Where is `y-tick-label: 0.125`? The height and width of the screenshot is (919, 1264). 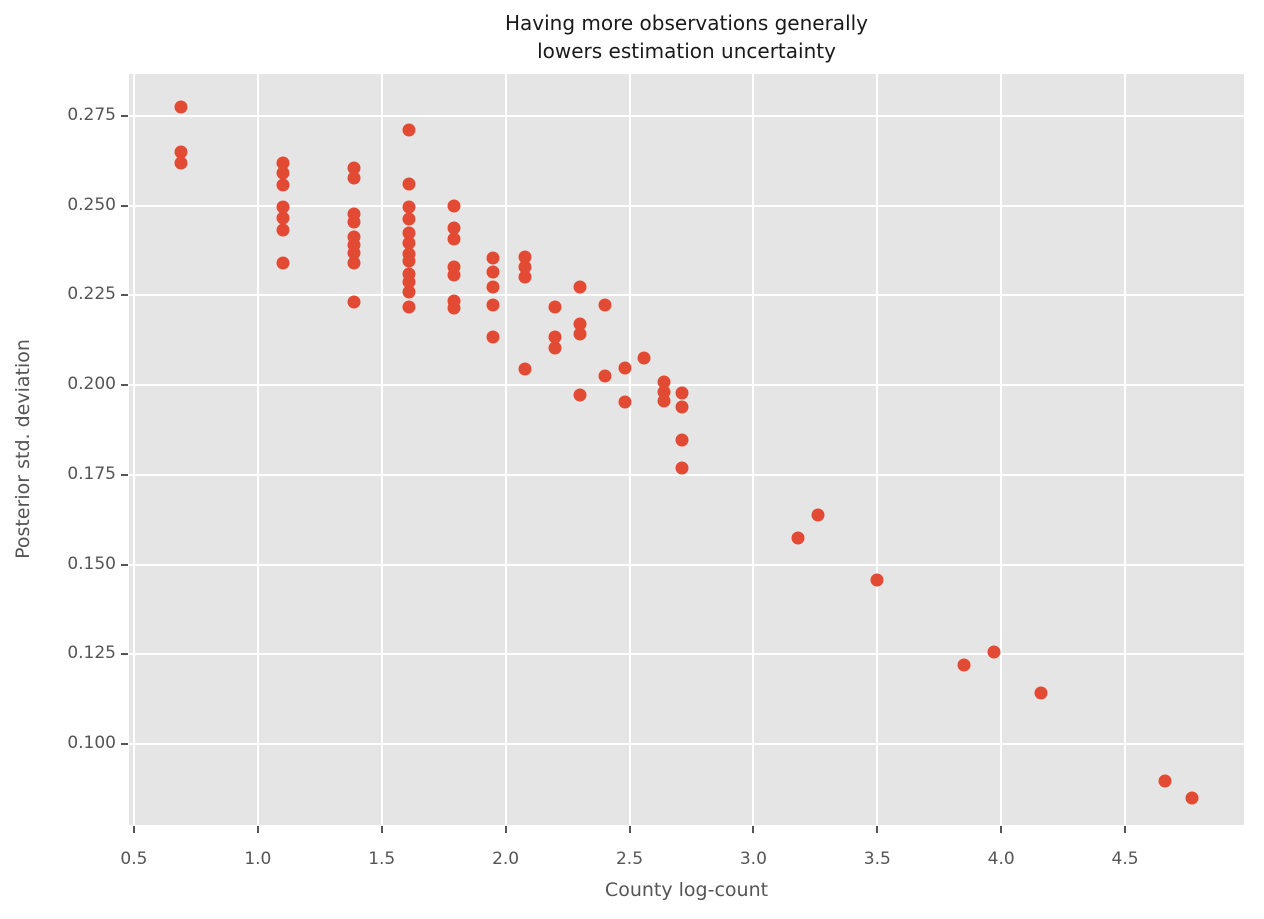 y-tick-label: 0.125 is located at coordinates (91, 653).